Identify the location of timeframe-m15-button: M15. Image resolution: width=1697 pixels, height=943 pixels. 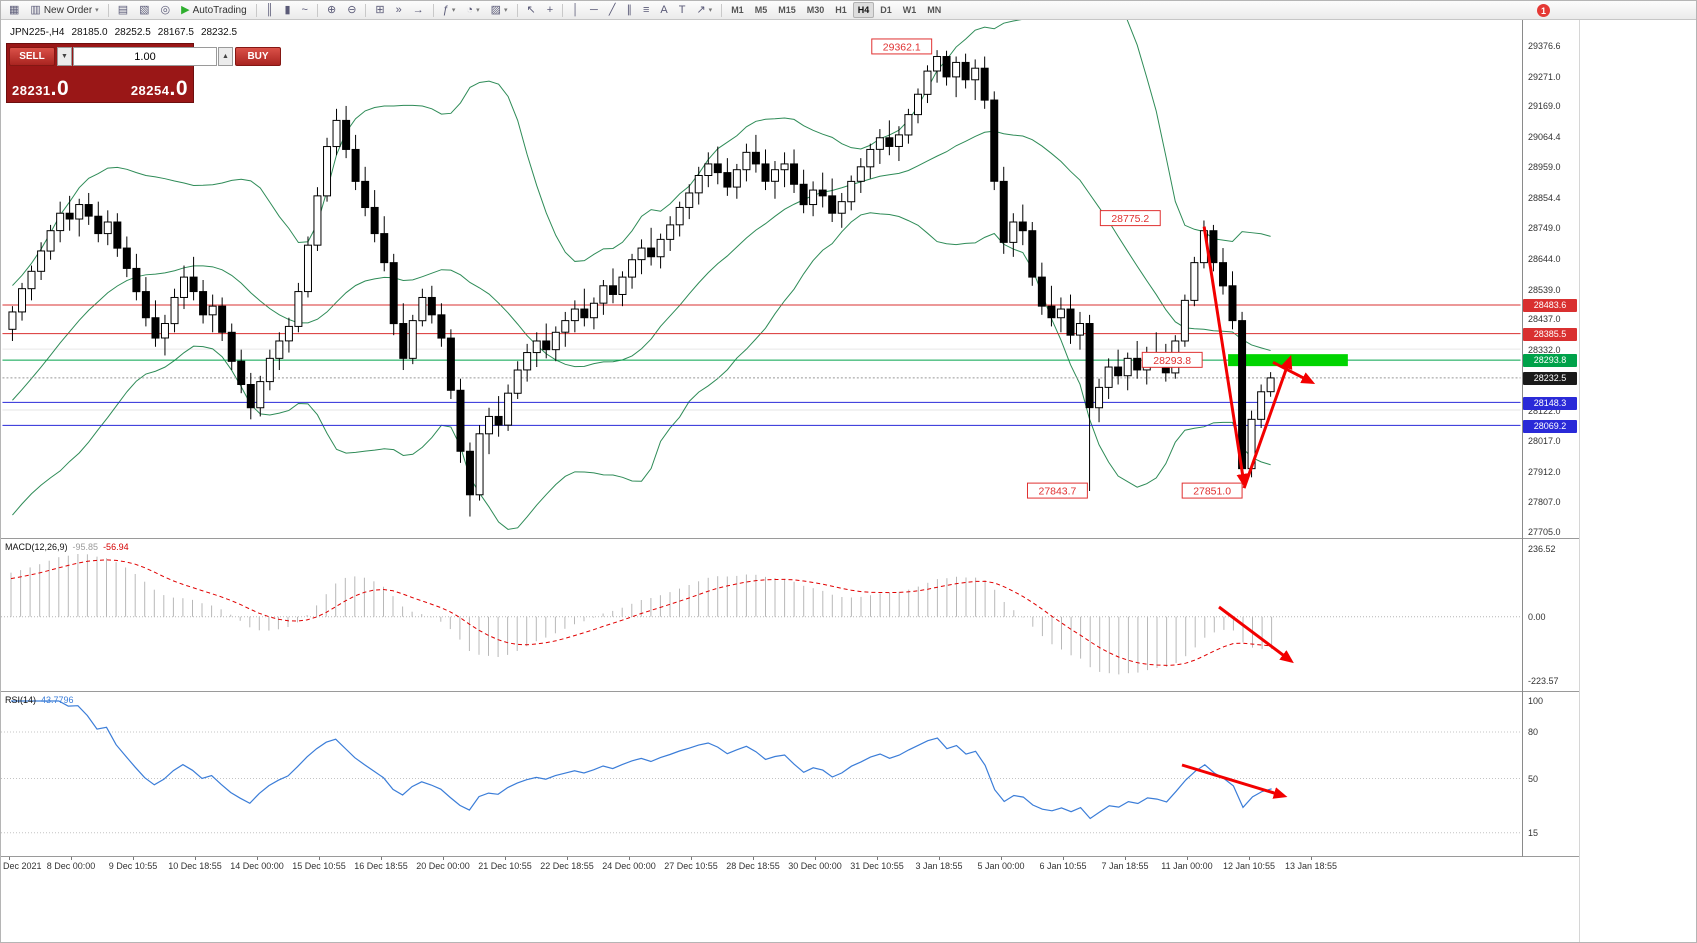
(787, 10).